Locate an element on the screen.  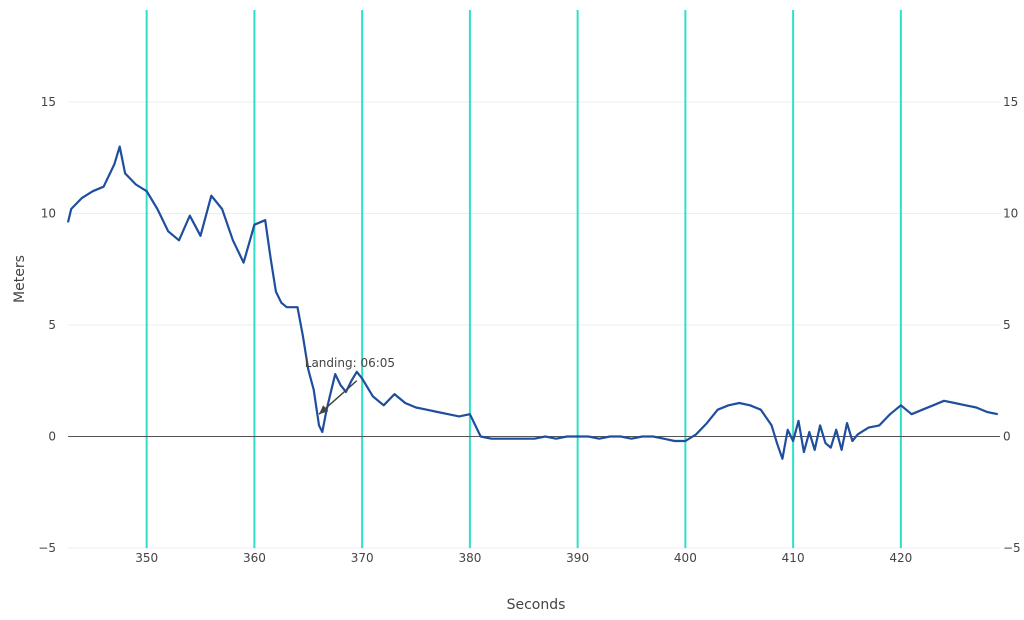
y-tick-label-right: −5 is located at coordinates (1012, 548).